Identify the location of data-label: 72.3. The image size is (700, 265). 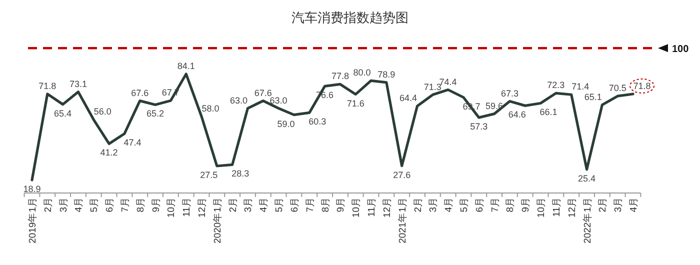
(556, 85).